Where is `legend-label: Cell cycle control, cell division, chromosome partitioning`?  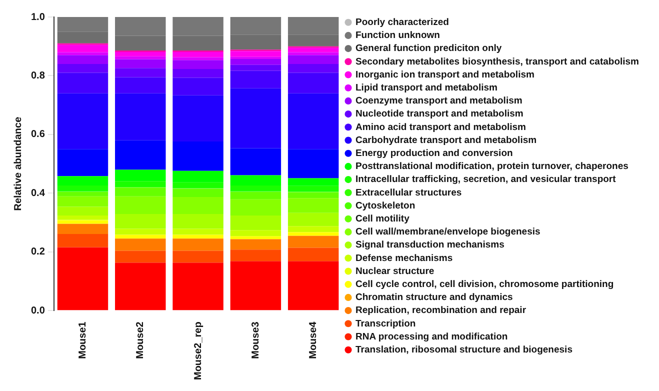 legend-label: Cell cycle control, cell division, chromosome partitioning is located at coordinates (485, 284).